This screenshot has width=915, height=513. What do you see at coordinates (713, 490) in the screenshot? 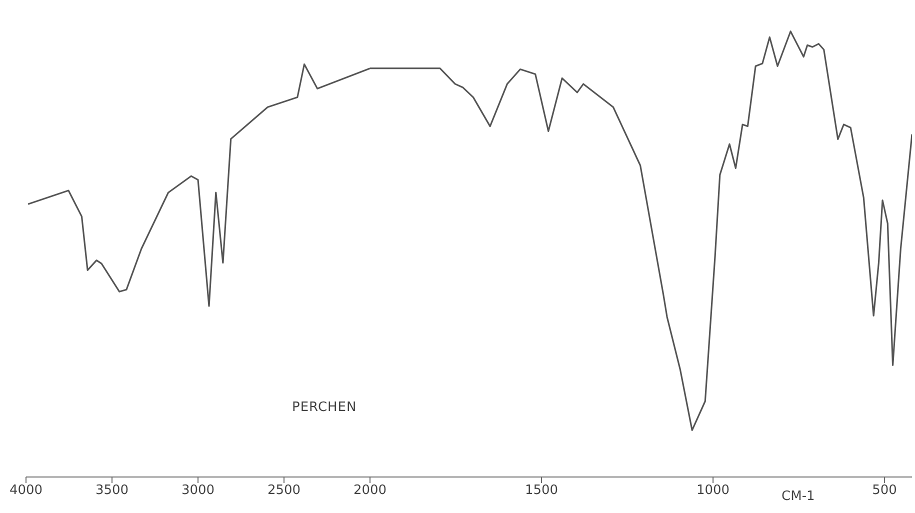
I see `x-tick-label: 1000` at bounding box center [713, 490].